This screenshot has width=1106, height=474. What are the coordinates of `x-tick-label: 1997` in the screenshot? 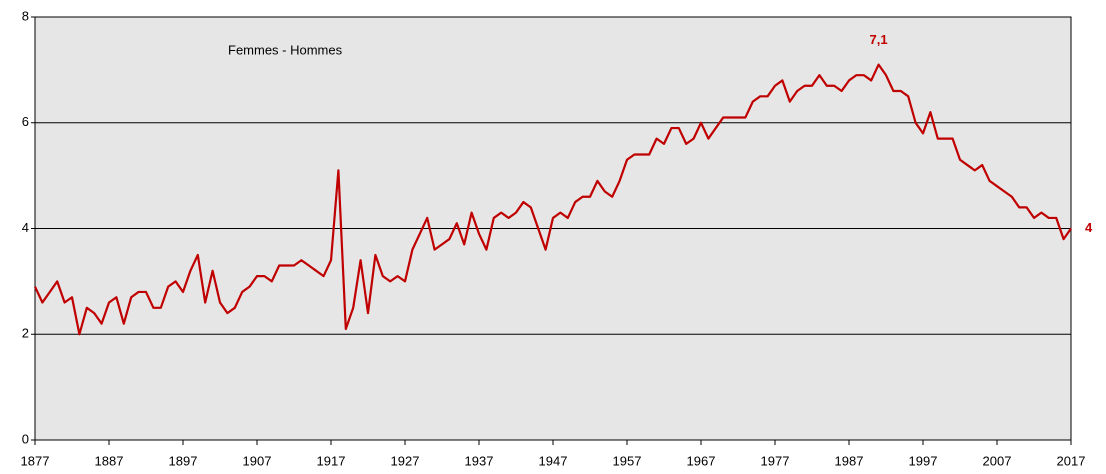 It's located at (923, 460).